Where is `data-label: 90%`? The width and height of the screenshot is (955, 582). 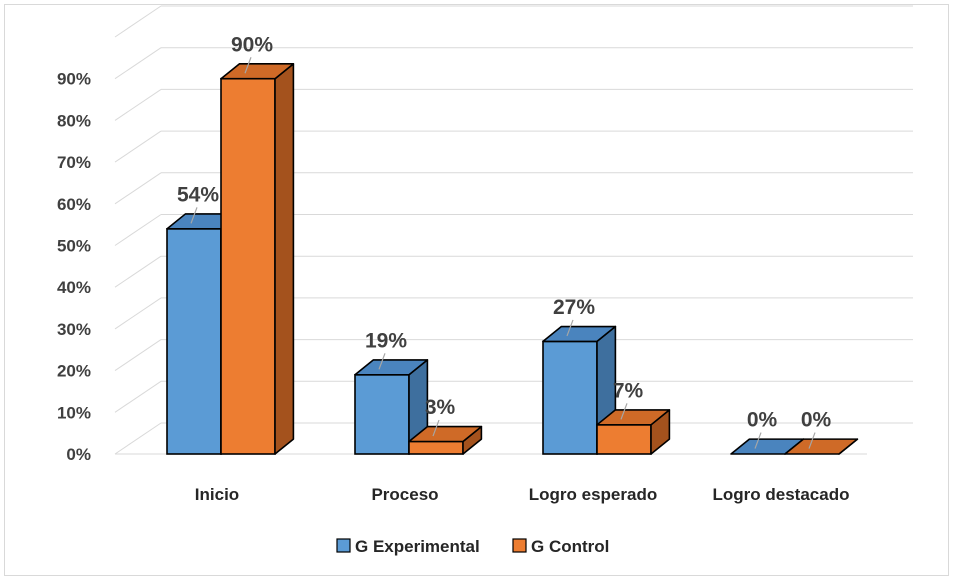
data-label: 90% is located at coordinates (252, 44).